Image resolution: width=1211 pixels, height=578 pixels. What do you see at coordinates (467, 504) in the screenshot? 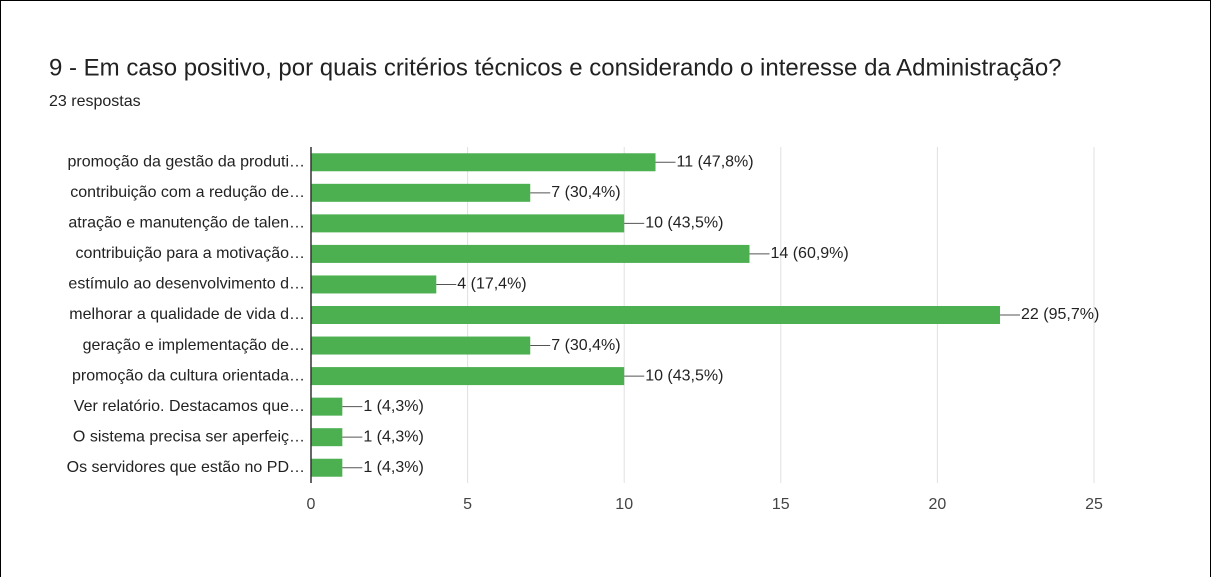
I see `x-tick-label: 5` at bounding box center [467, 504].